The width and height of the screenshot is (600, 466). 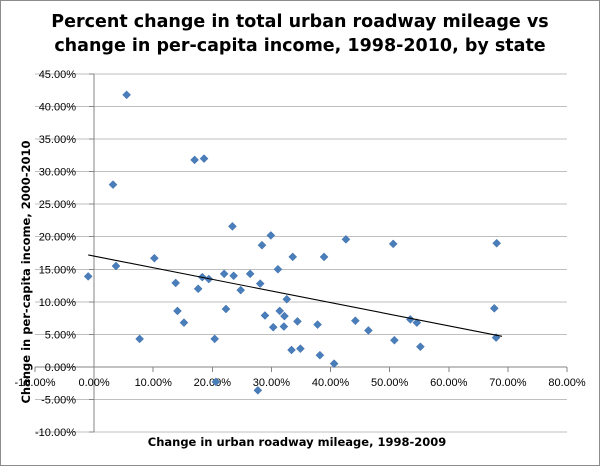 What do you see at coordinates (58, 75) in the screenshot?
I see `y-tick-label: 45.00%` at bounding box center [58, 75].